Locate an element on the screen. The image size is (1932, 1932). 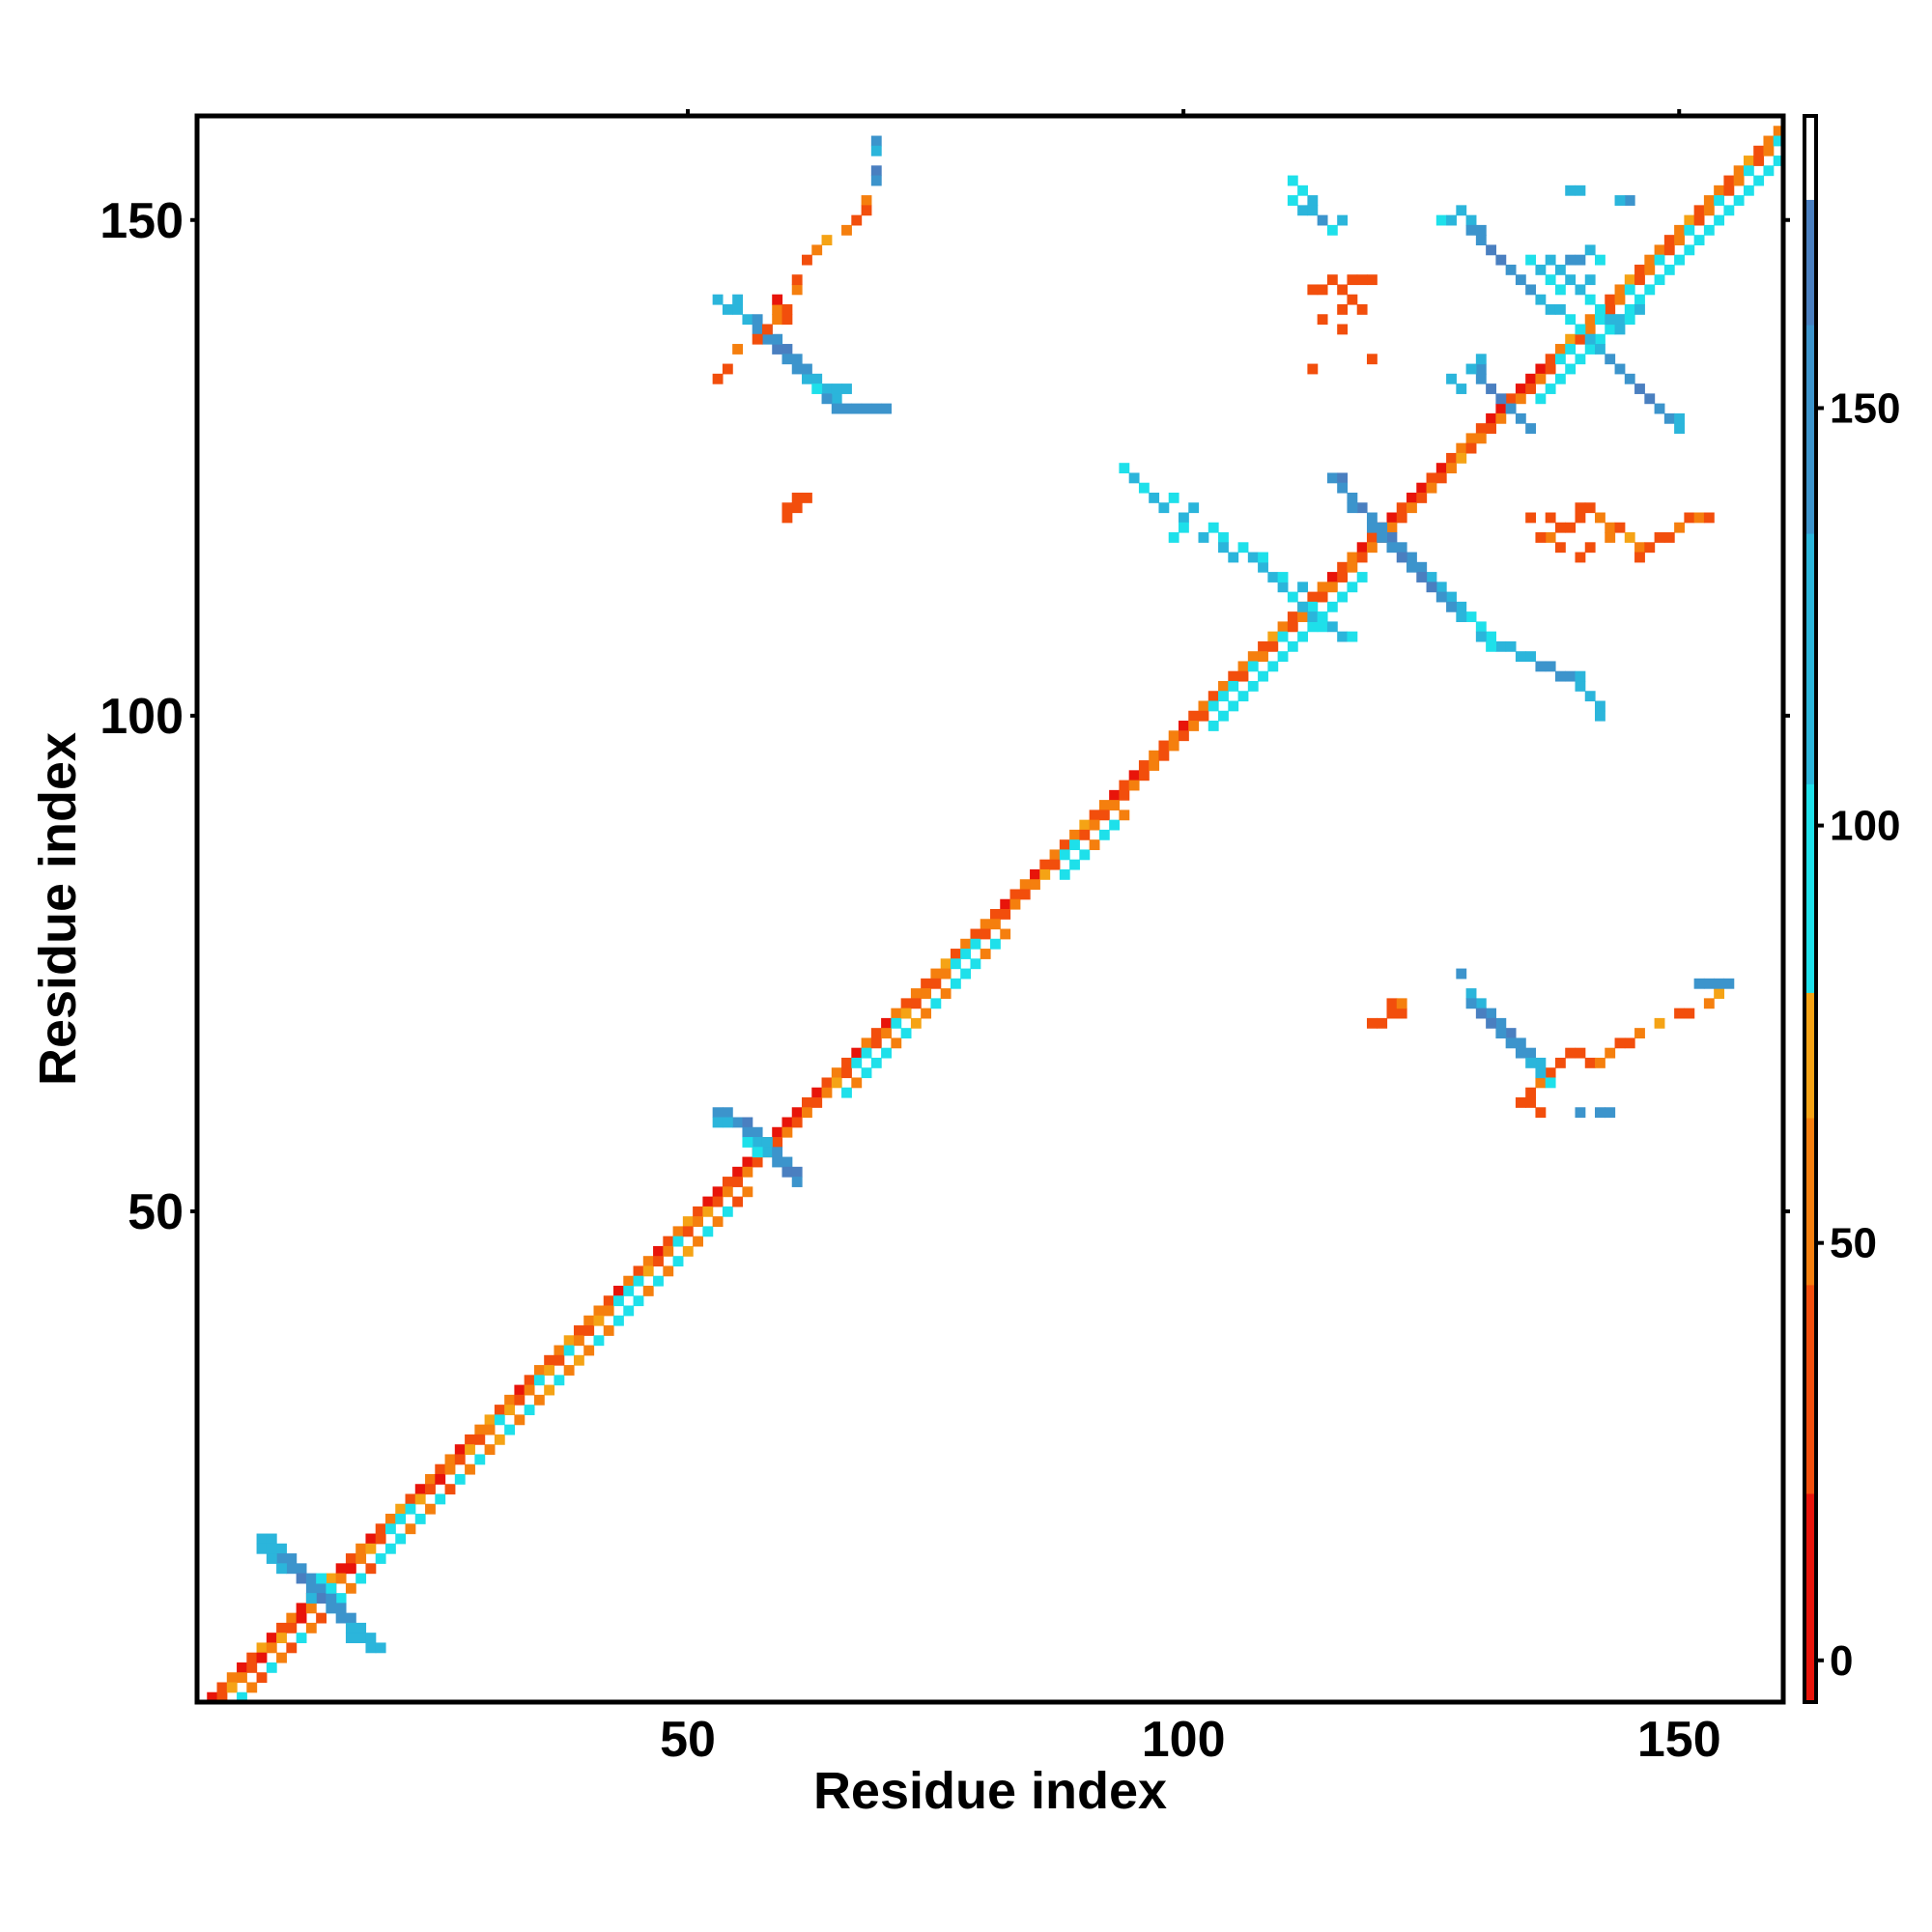
x-tick-label: 100 is located at coordinates (1184, 1740).